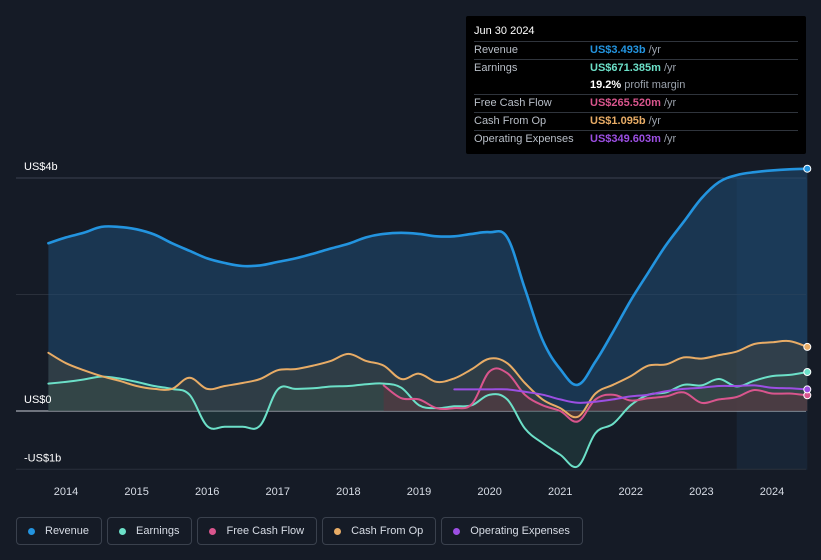  Describe the element at coordinates (631, 492) in the screenshot. I see `x-tick-label: 2022` at that location.